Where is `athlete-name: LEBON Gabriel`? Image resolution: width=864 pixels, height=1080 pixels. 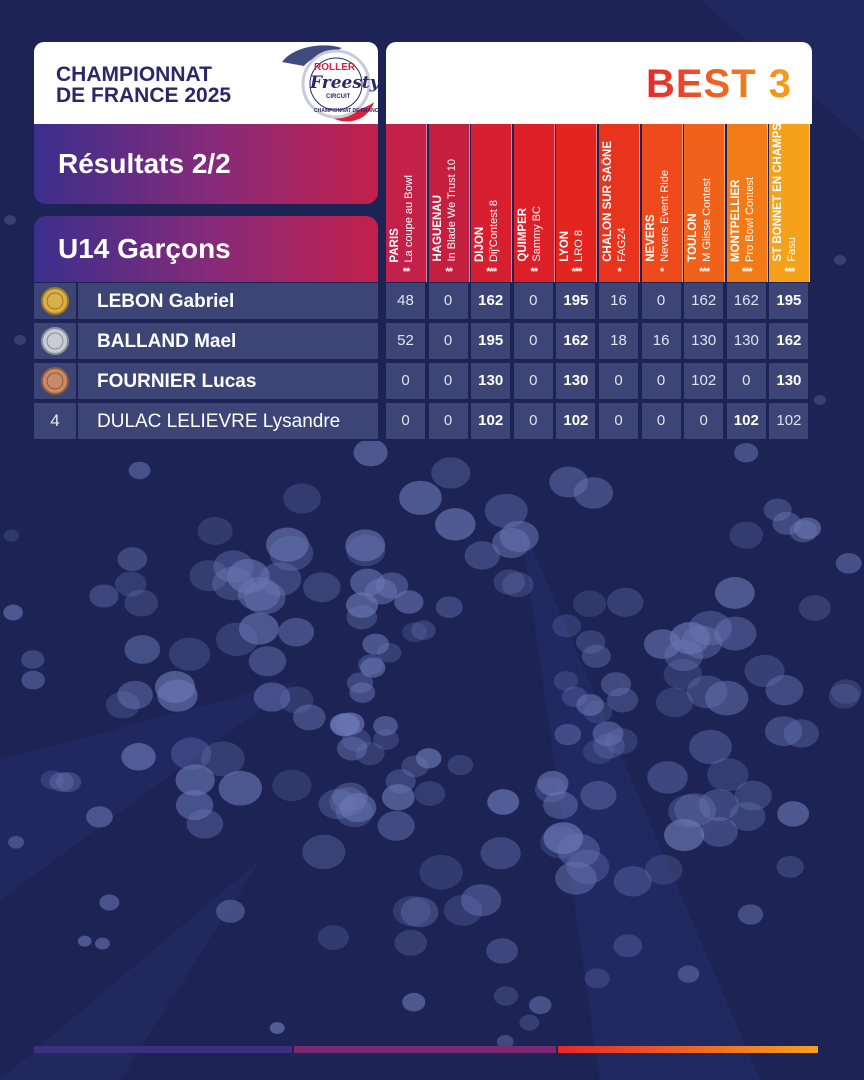 athlete-name: LEBON Gabriel is located at coordinates (166, 301).